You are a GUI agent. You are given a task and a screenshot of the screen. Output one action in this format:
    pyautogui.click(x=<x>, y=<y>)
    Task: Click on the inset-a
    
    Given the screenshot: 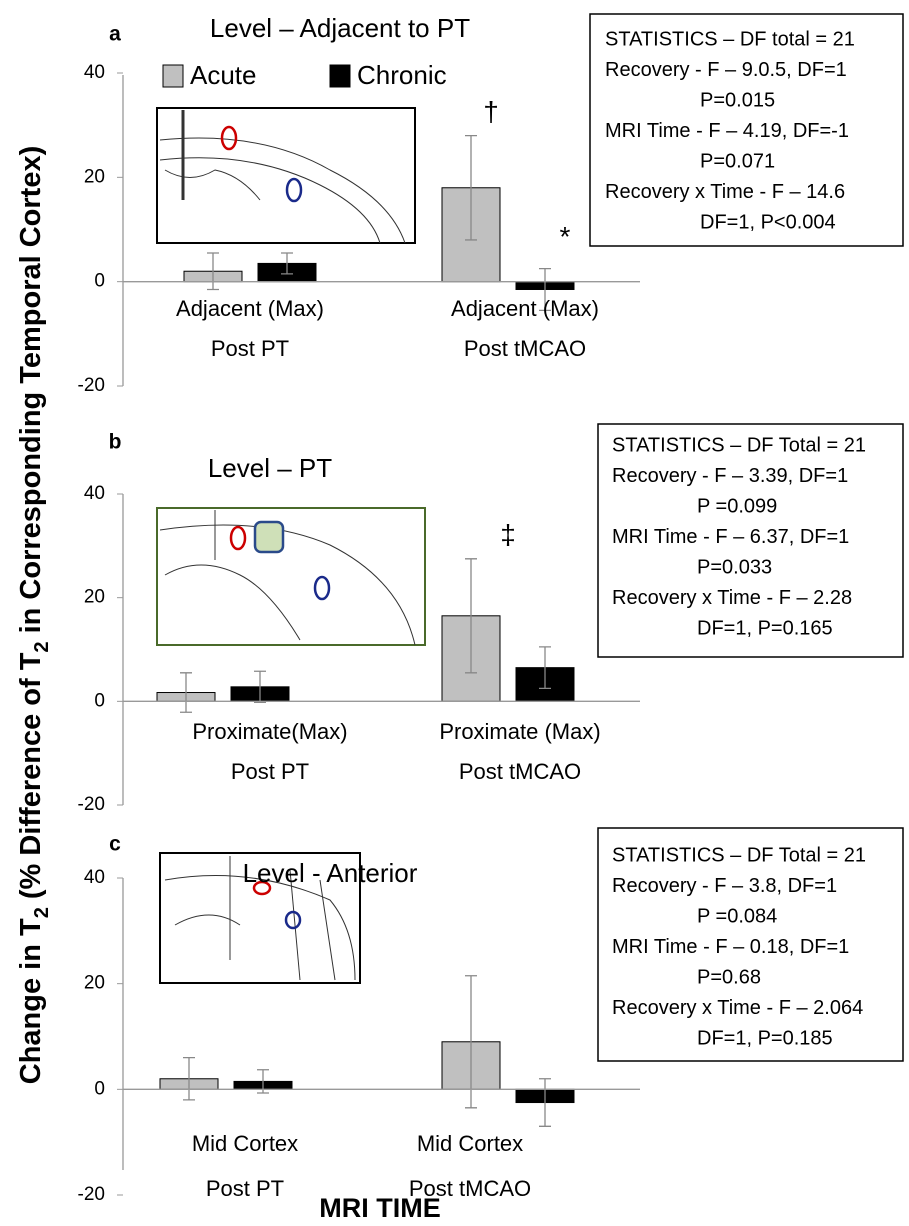 What is the action you would take?
    pyautogui.click(x=286, y=175)
    